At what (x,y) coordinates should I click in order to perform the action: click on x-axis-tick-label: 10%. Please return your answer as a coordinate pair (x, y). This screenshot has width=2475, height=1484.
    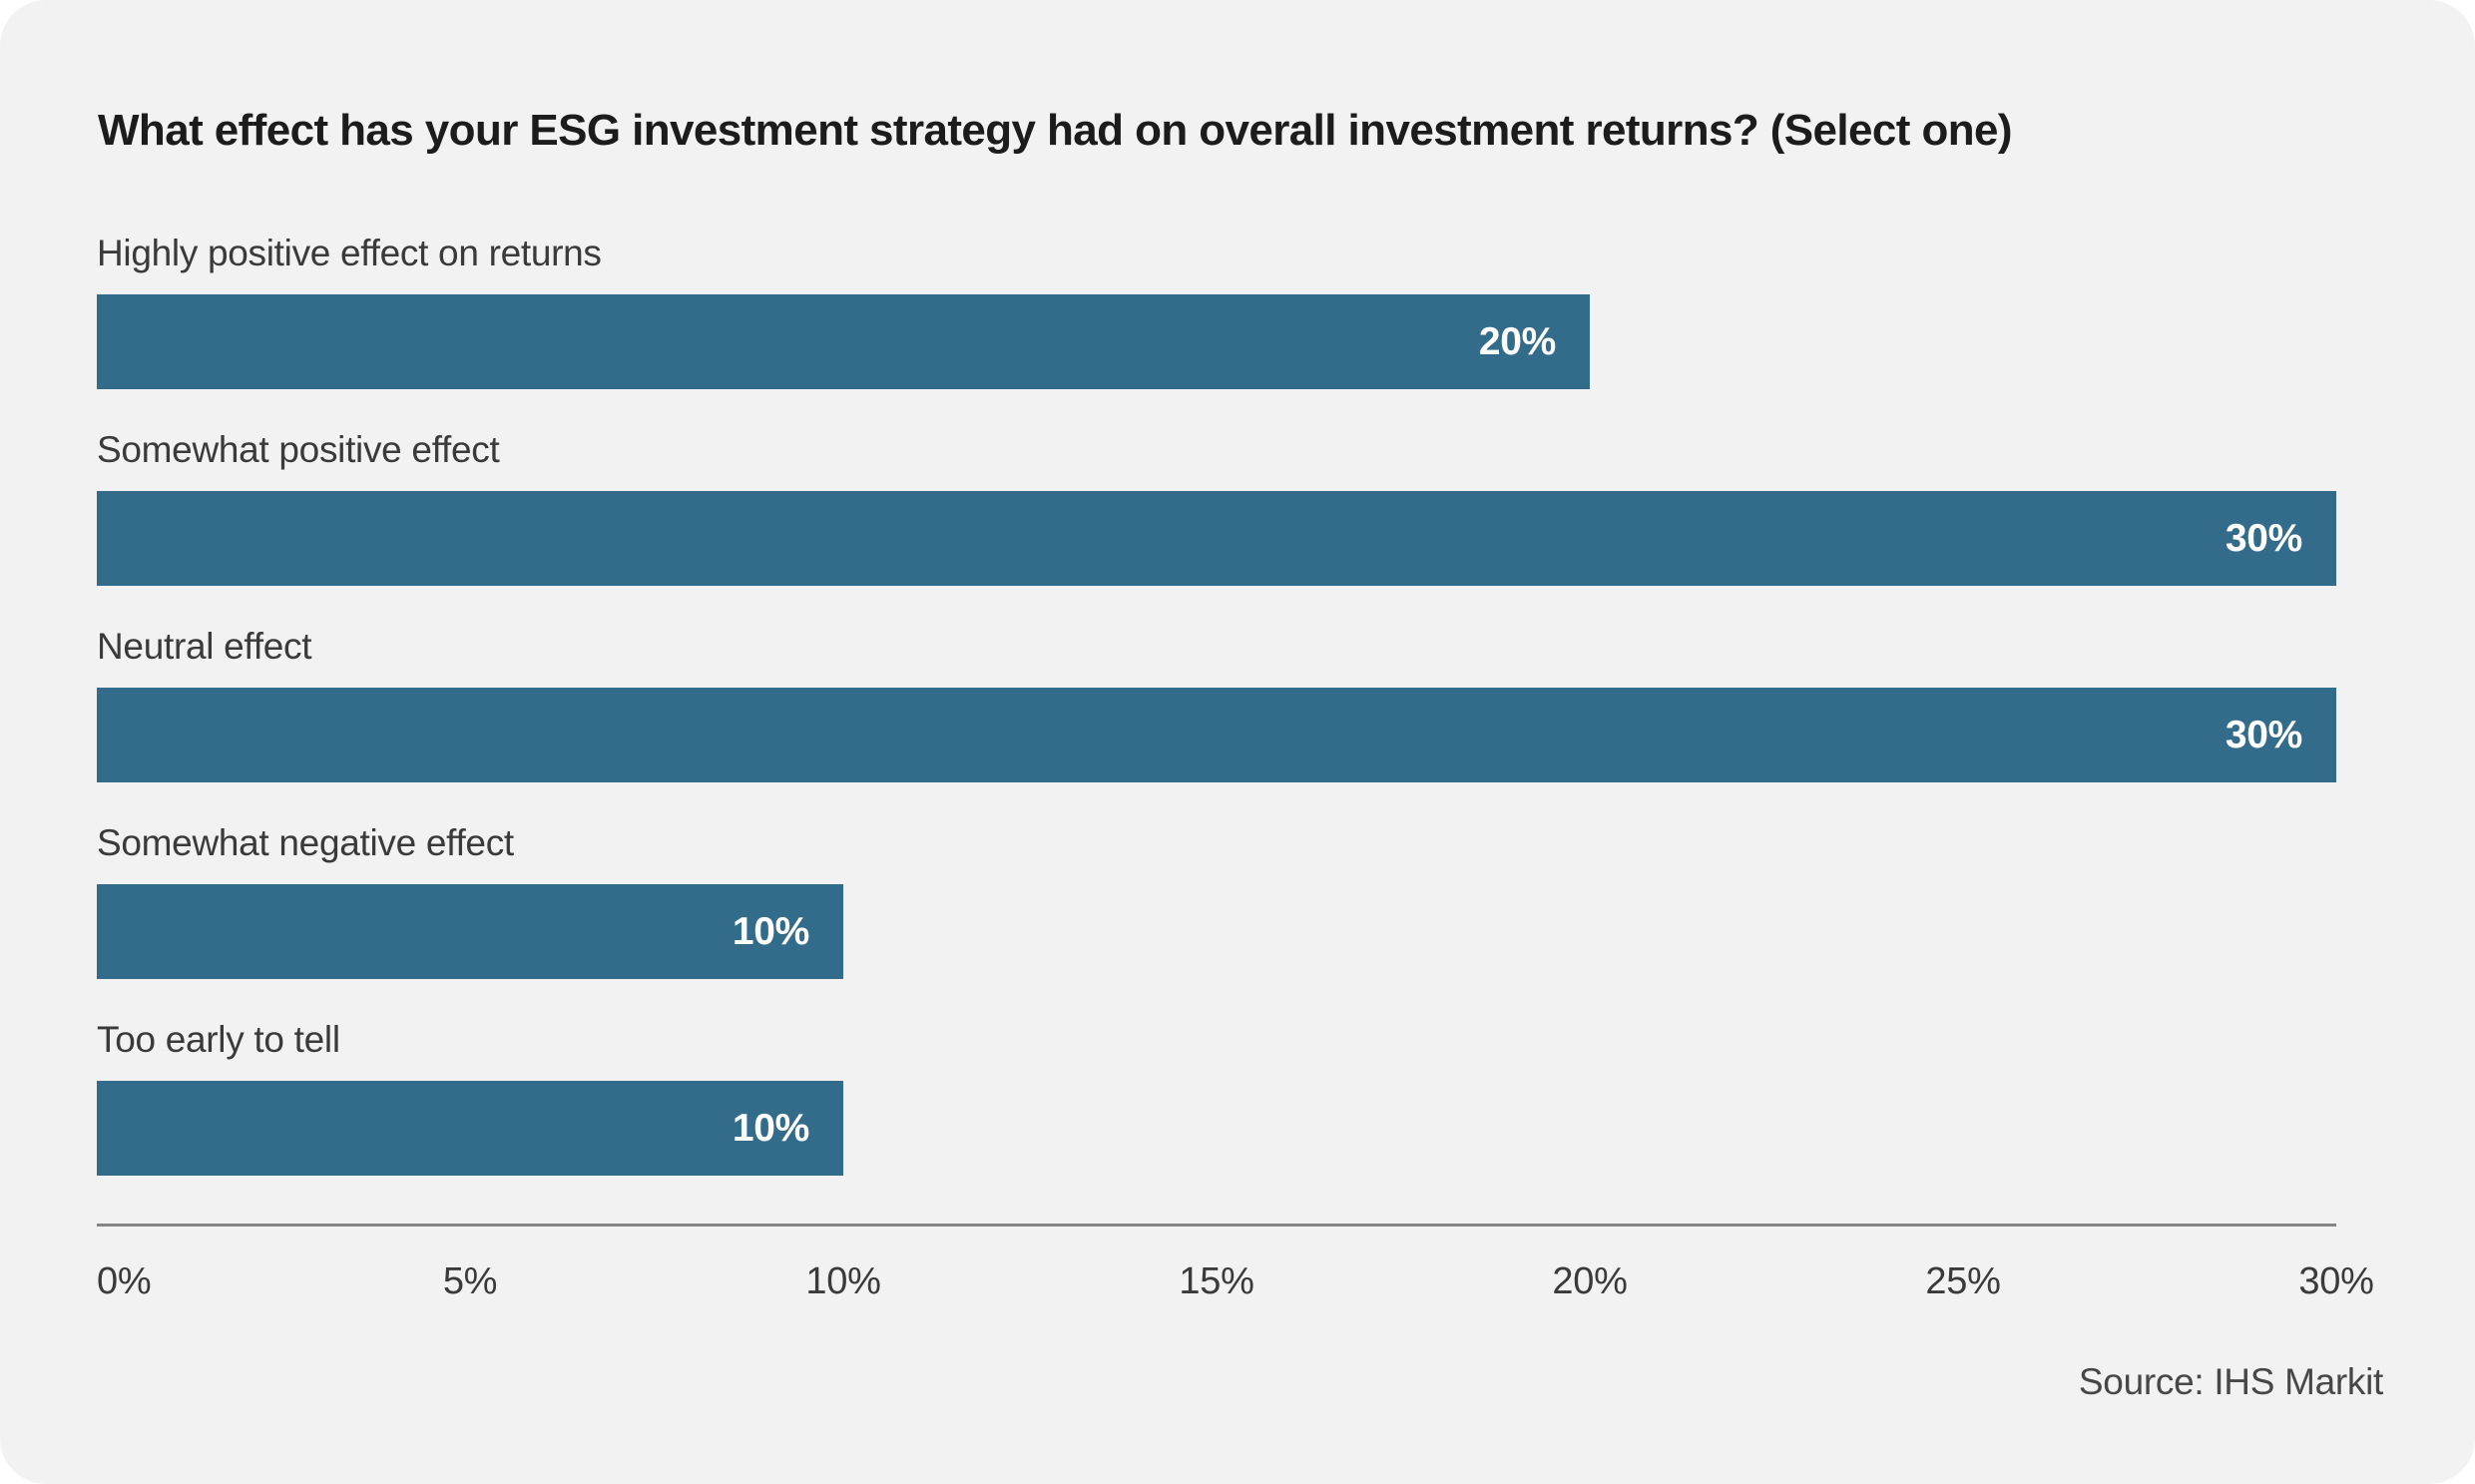
    Looking at the image, I should click on (843, 1281).